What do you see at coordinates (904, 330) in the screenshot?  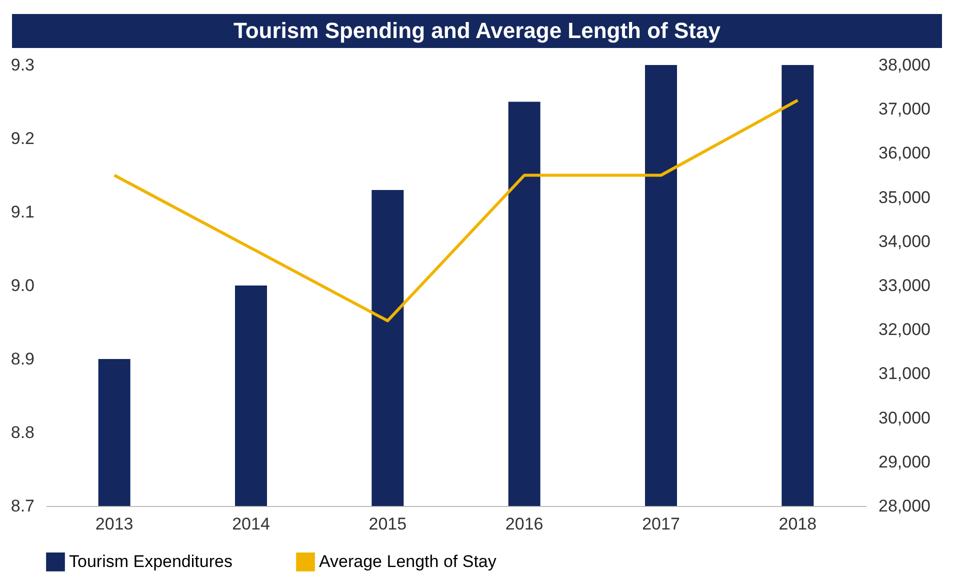 I see `y2-tick-label: 32,000` at bounding box center [904, 330].